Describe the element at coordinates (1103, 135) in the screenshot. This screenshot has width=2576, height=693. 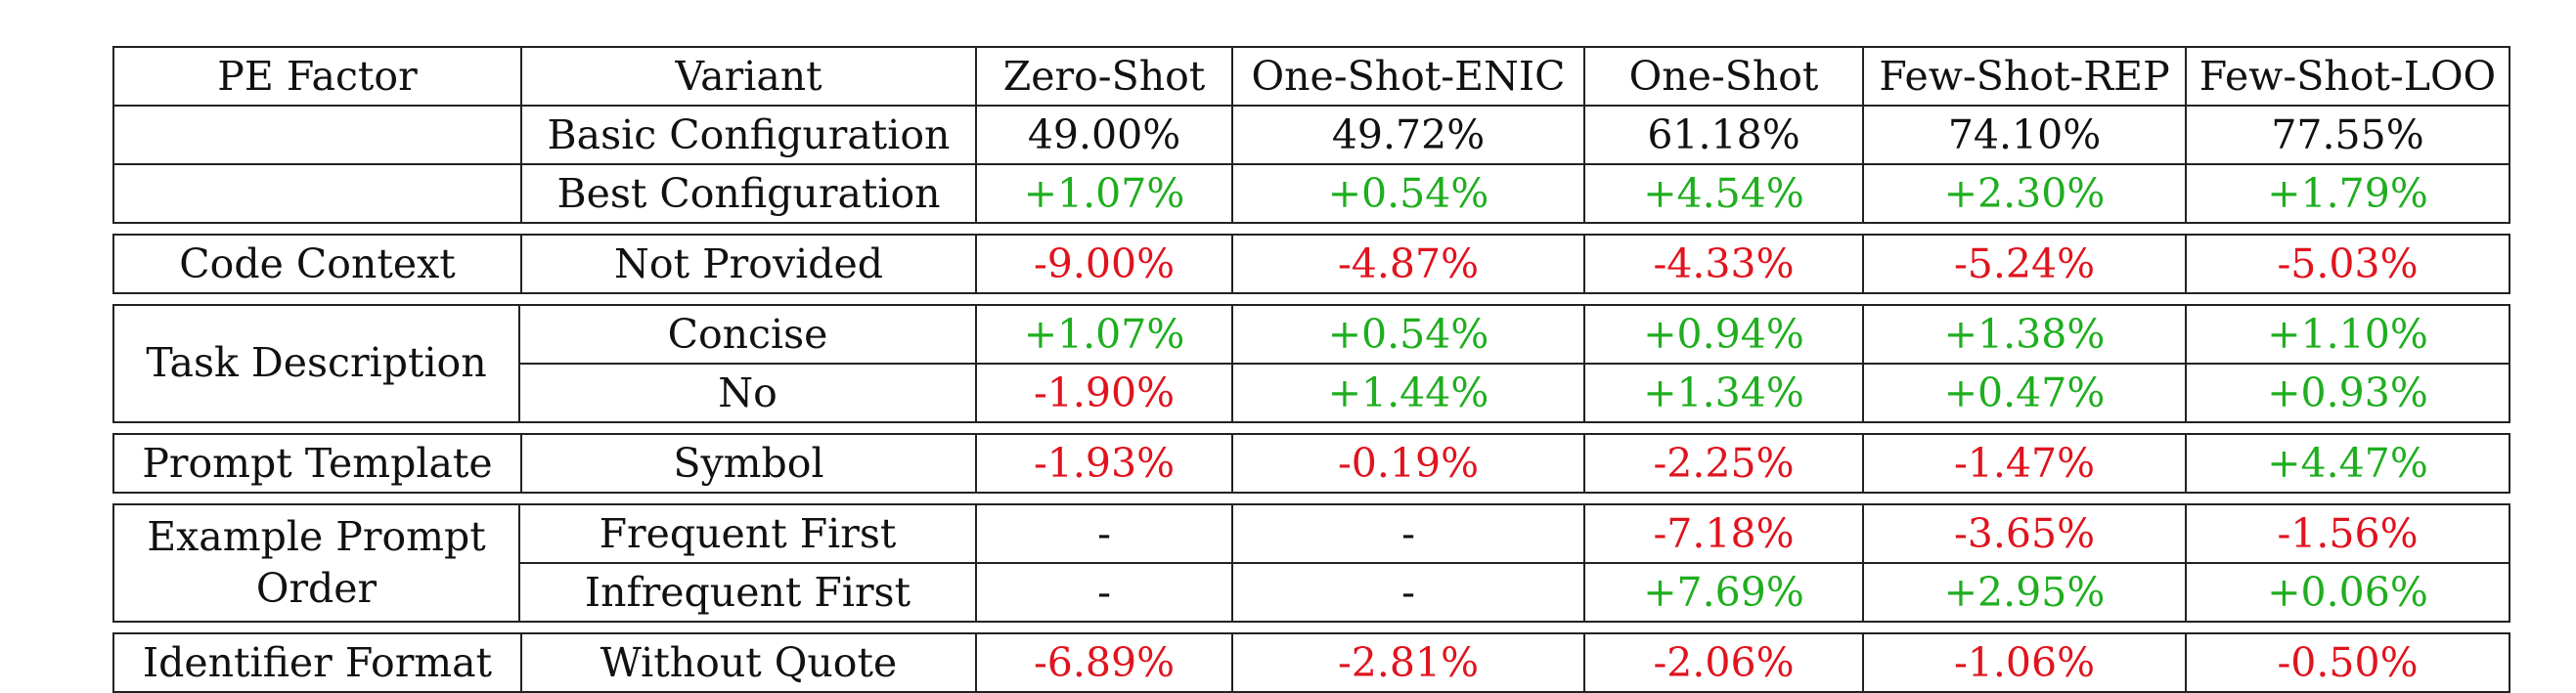
I see `value-cell: 49.00%` at that location.